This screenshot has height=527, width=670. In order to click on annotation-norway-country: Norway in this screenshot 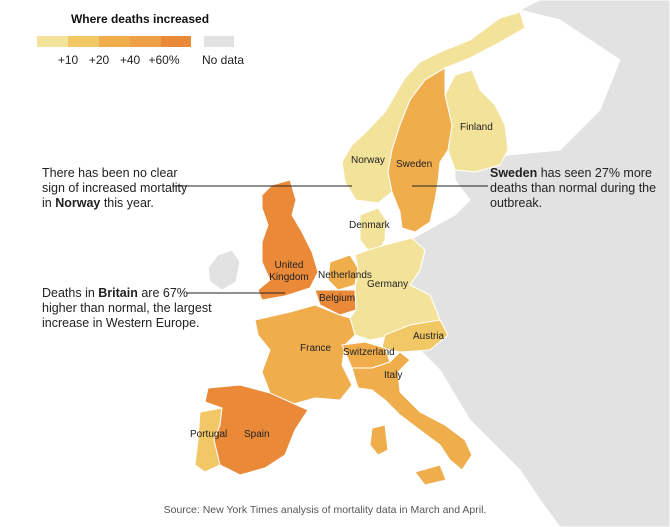, I will do `click(78, 203)`.